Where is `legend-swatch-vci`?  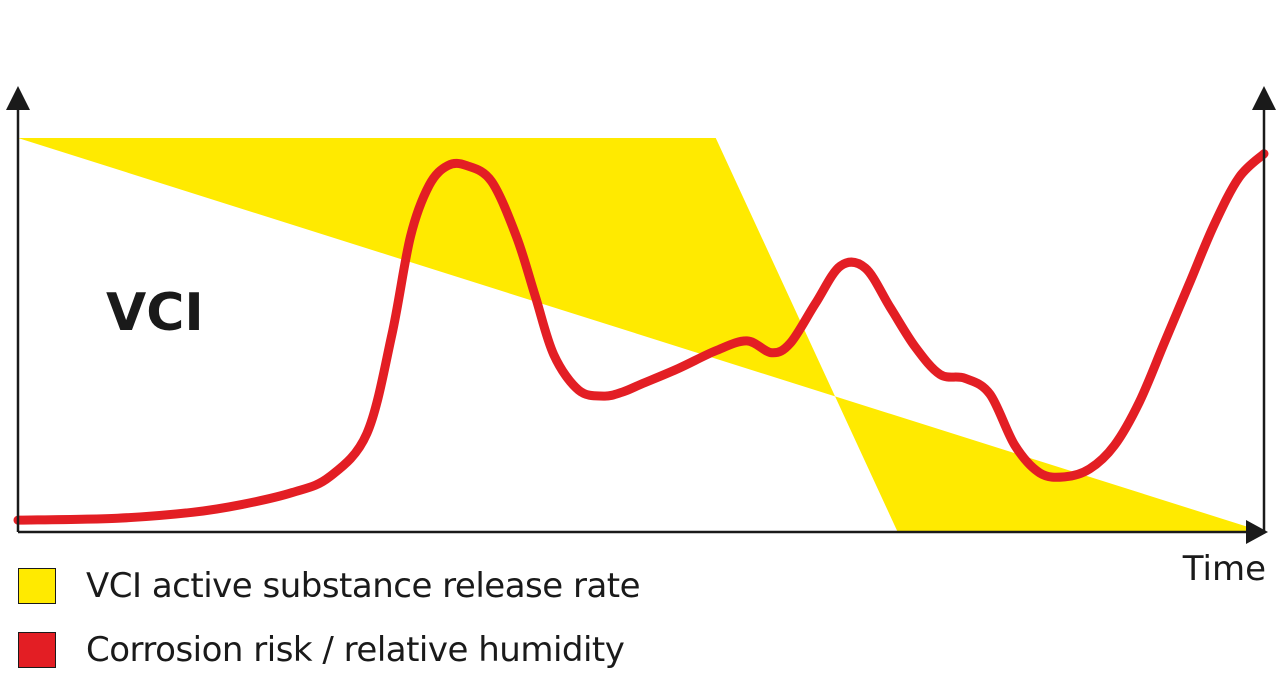 legend-swatch-vci is located at coordinates (37, 586).